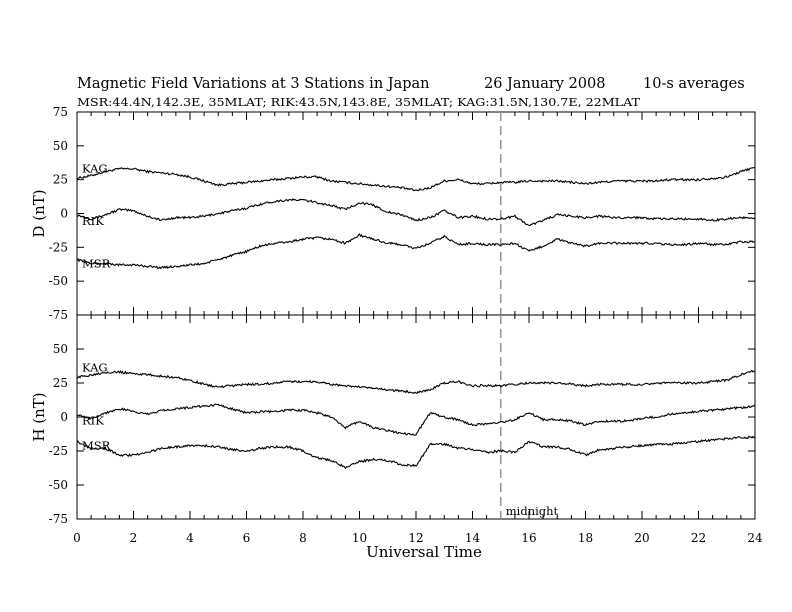 This screenshot has height=612, width=792. What do you see at coordinates (190, 538) in the screenshot?
I see `x-tick-label: 4` at bounding box center [190, 538].